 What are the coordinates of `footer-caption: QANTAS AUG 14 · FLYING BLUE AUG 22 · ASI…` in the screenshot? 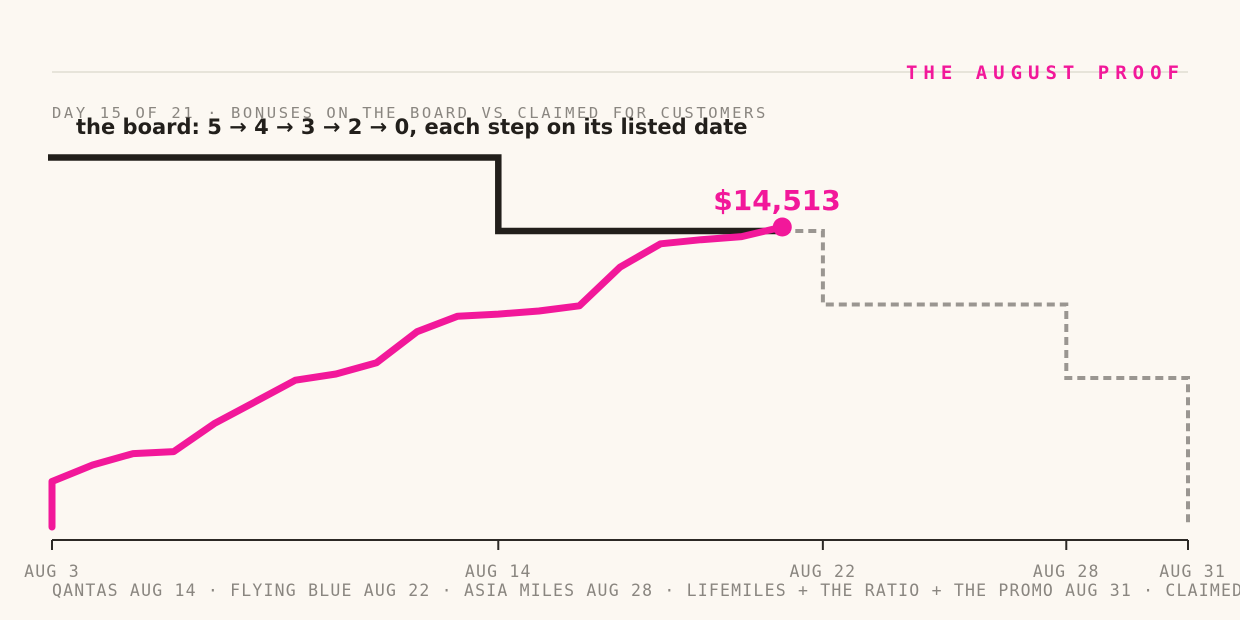 It's located at (646, 590).